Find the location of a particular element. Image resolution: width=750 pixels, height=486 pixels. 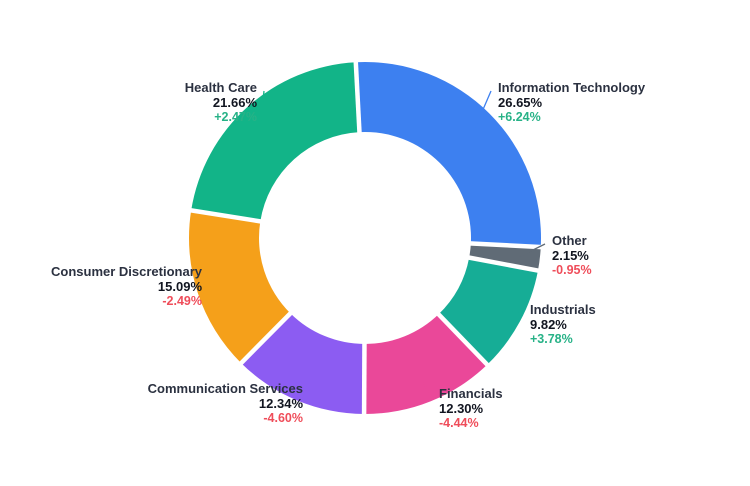

sector-change: -0.95% is located at coordinates (572, 270).